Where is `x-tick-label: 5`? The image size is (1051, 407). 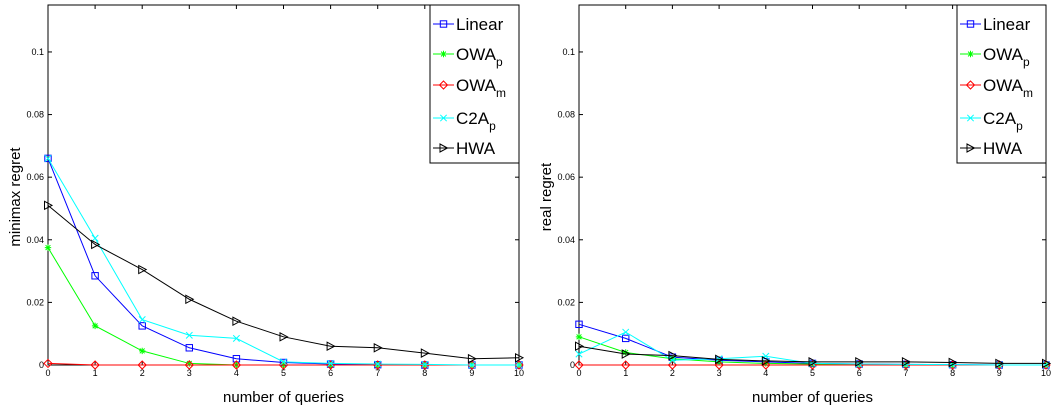
x-tick-label: 5 is located at coordinates (283, 373).